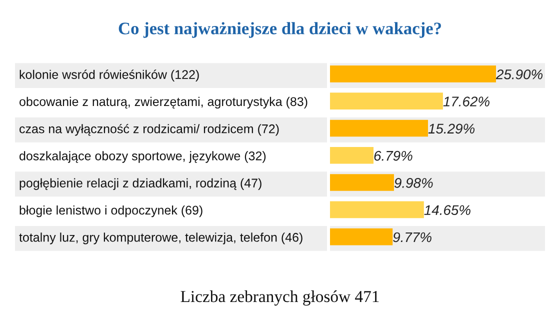 The image size is (560, 324). I want to click on data-label: 6.79%, so click(393, 155).